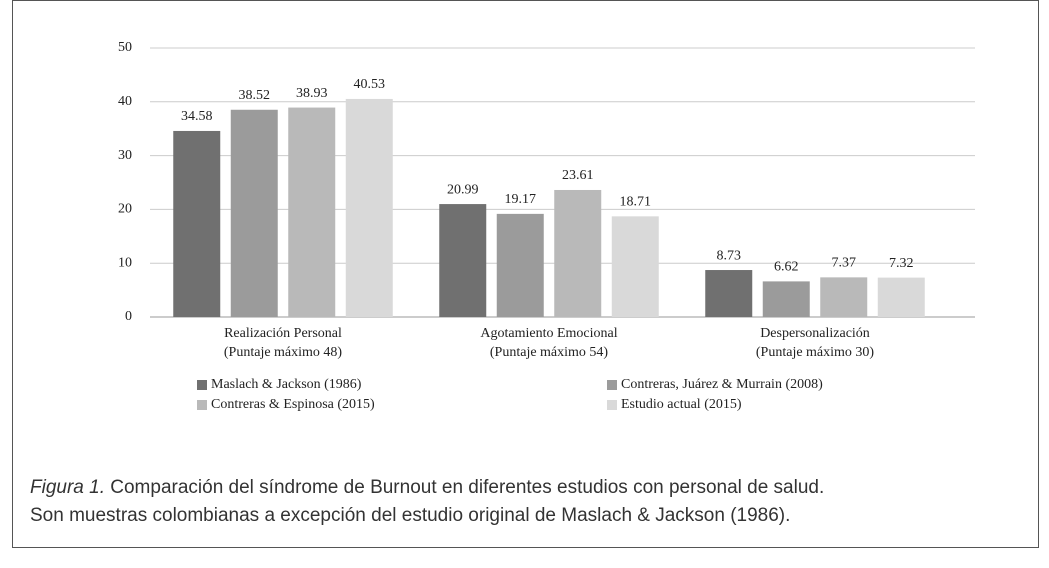  I want to click on value-label: 7.37, so click(844, 263).